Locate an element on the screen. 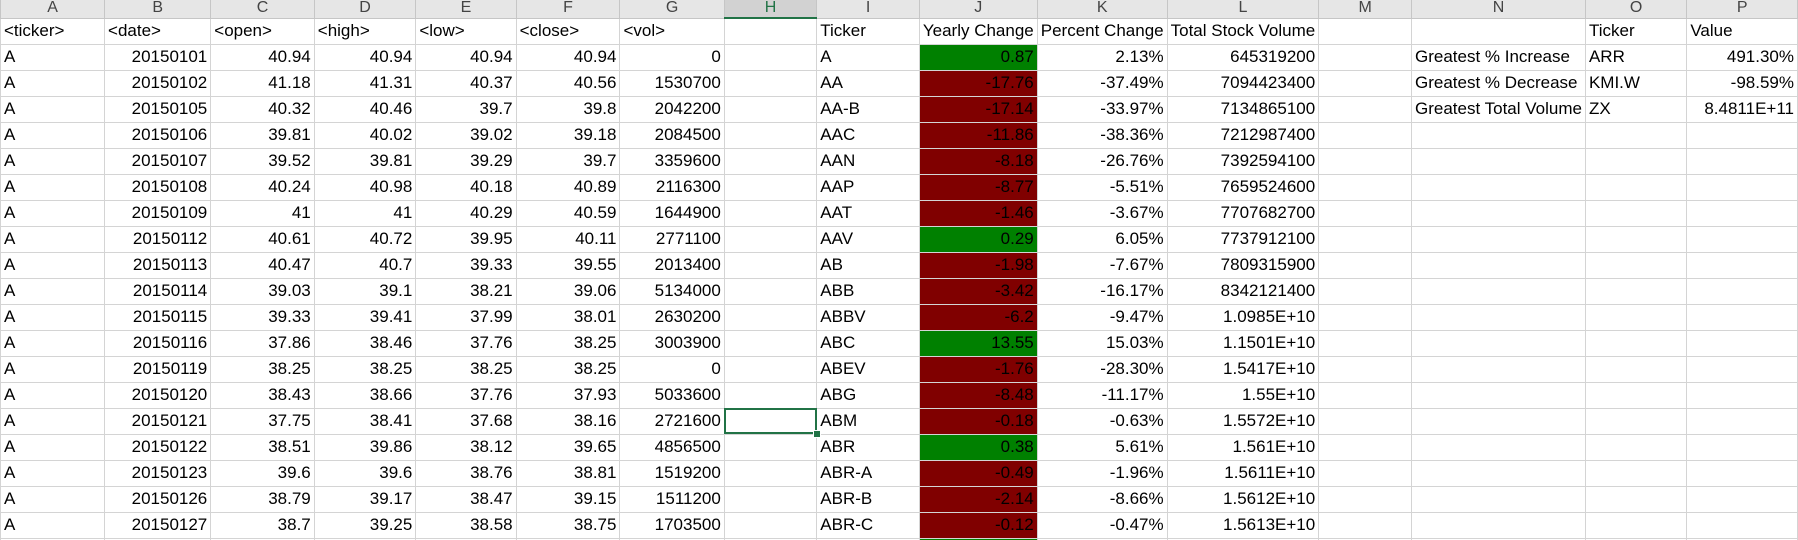 The width and height of the screenshot is (1798, 540). cell-vol: 1644900 is located at coordinates (672, 213).